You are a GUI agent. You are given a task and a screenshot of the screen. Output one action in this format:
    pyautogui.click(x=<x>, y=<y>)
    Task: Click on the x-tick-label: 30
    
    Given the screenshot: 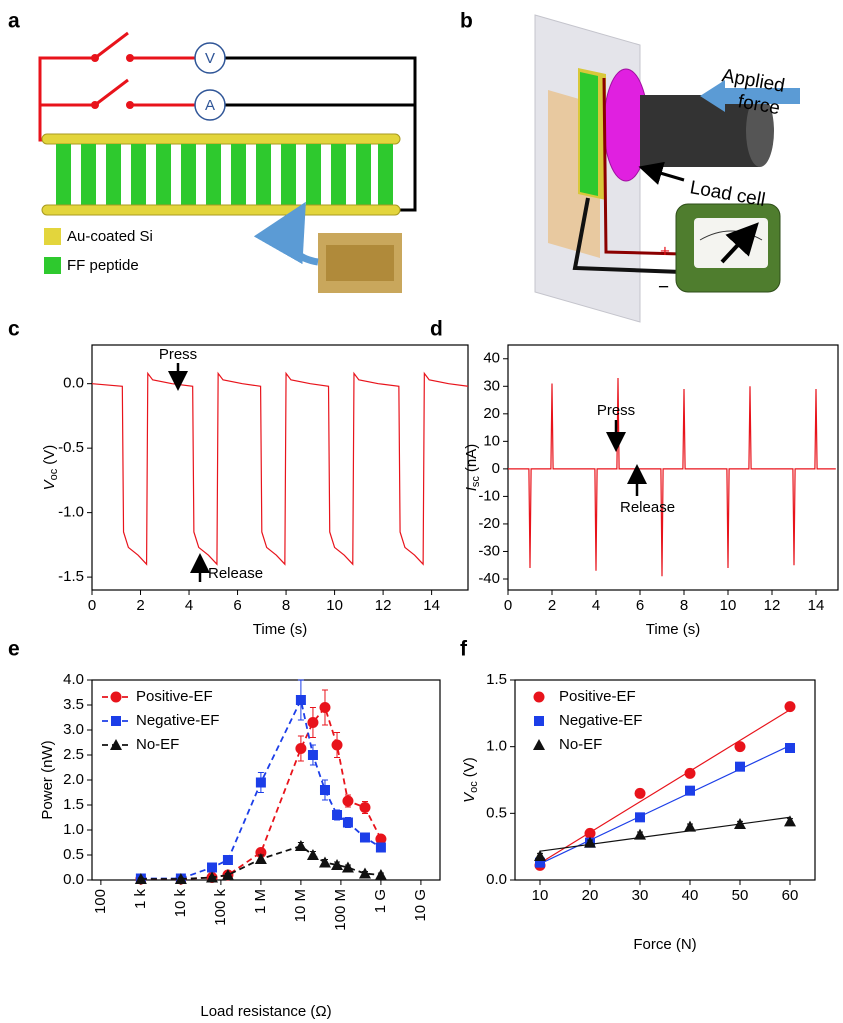 What is the action you would take?
    pyautogui.click(x=640, y=895)
    